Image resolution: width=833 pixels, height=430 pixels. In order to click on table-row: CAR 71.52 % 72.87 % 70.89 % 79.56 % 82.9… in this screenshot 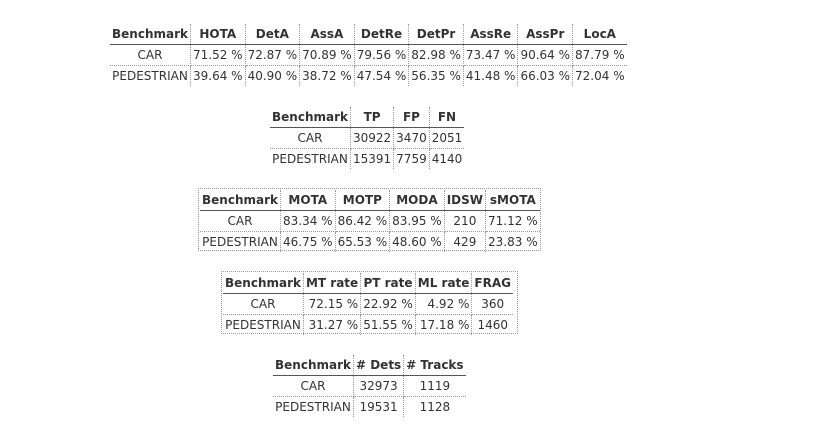, I will do `click(368, 55)`.